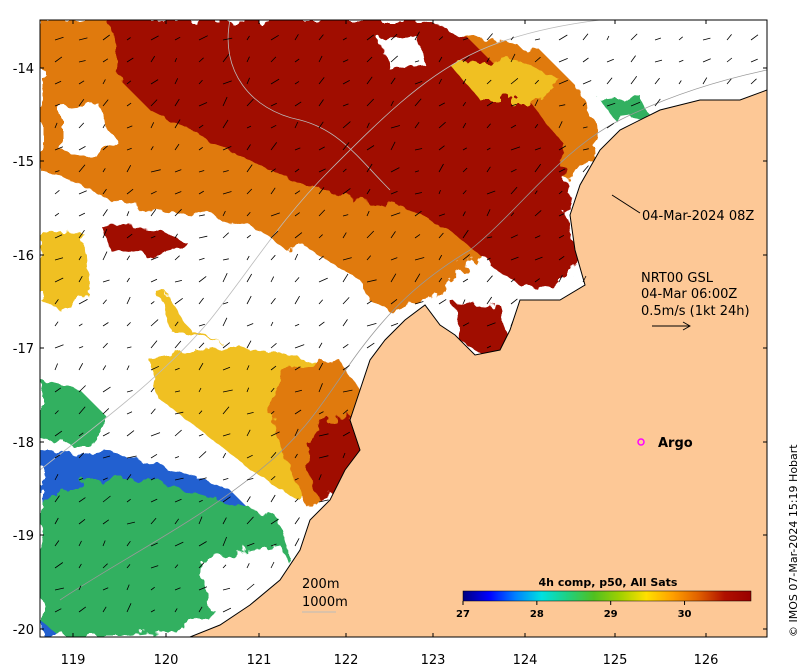  What do you see at coordinates (574, 610) in the screenshot?
I see `colorbar-ticks: 27 28 29 30` at bounding box center [574, 610].